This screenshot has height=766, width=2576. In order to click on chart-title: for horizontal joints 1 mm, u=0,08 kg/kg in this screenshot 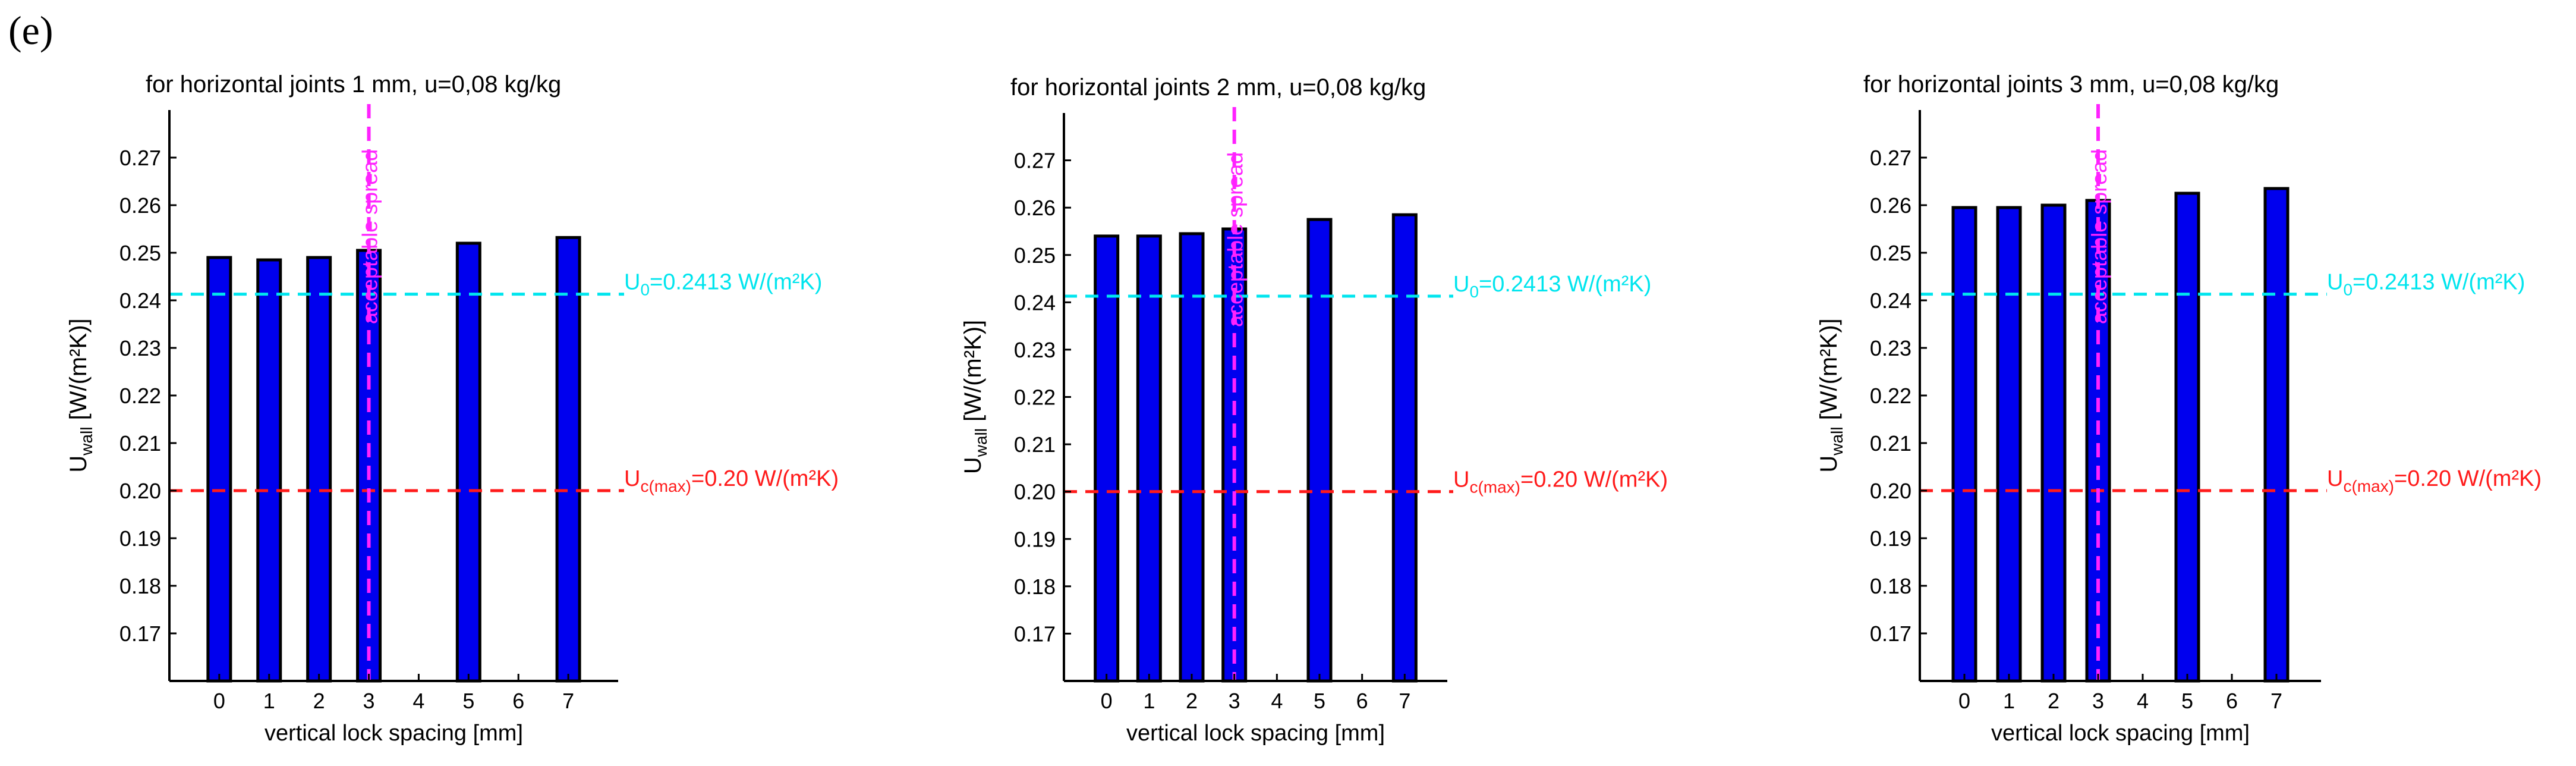, I will do `click(353, 84)`.